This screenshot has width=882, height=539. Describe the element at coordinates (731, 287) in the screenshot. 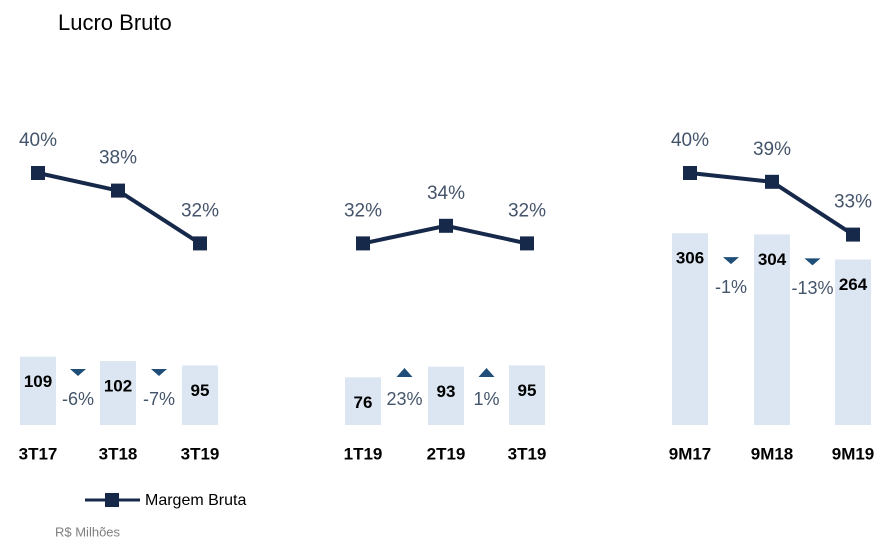

I see `change-label: -1%` at that location.